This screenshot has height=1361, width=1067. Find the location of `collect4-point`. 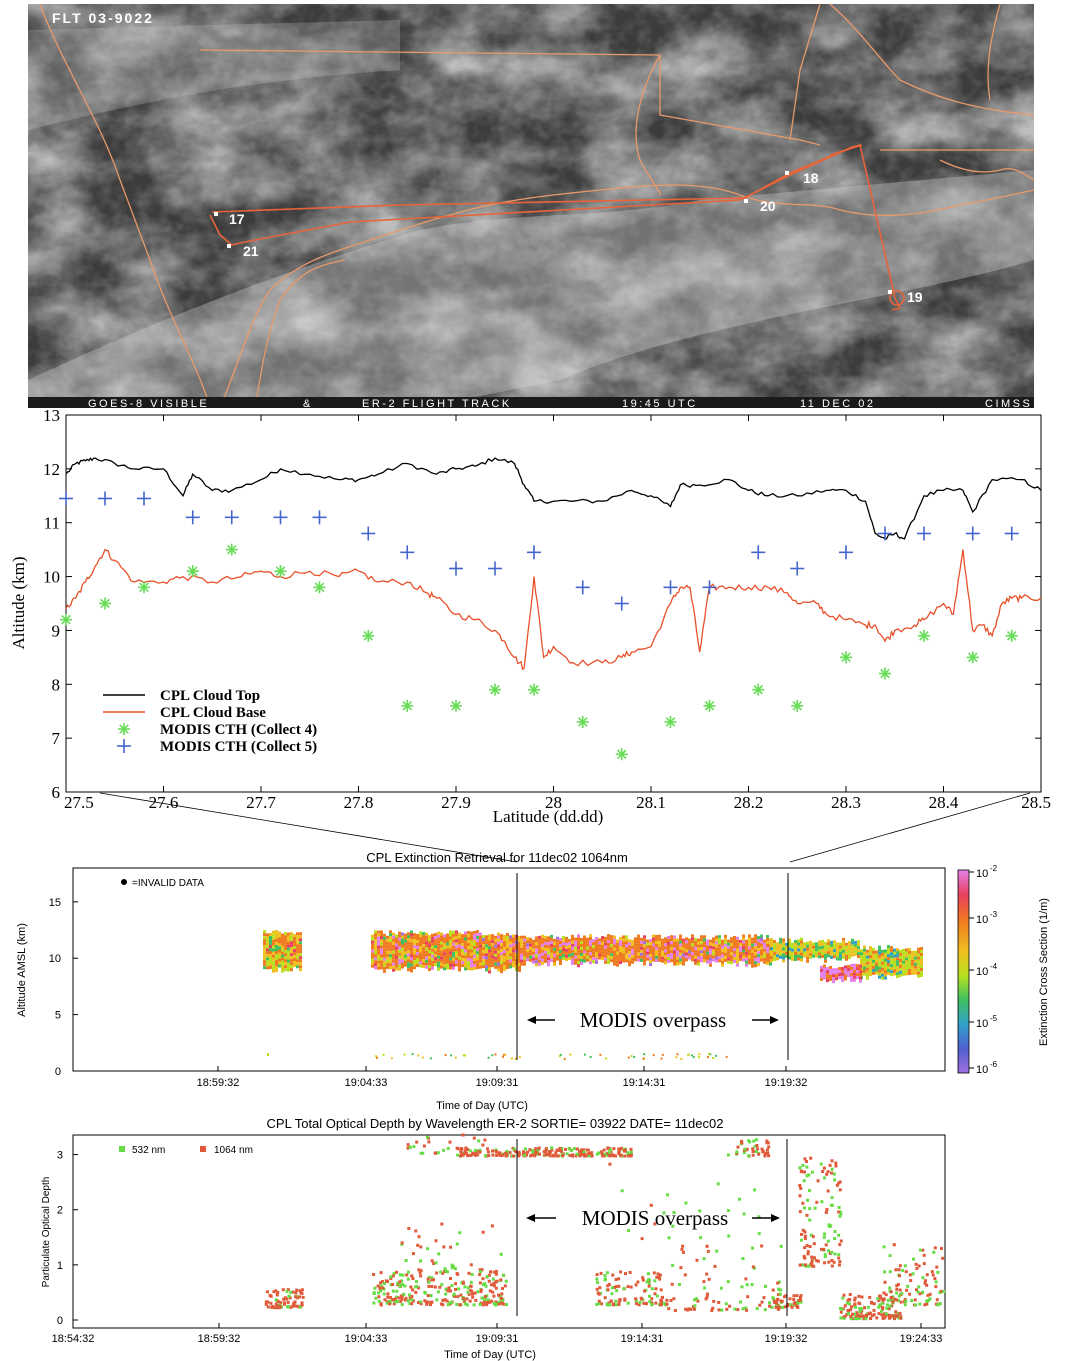

collect4-point is located at coordinates (670, 721).